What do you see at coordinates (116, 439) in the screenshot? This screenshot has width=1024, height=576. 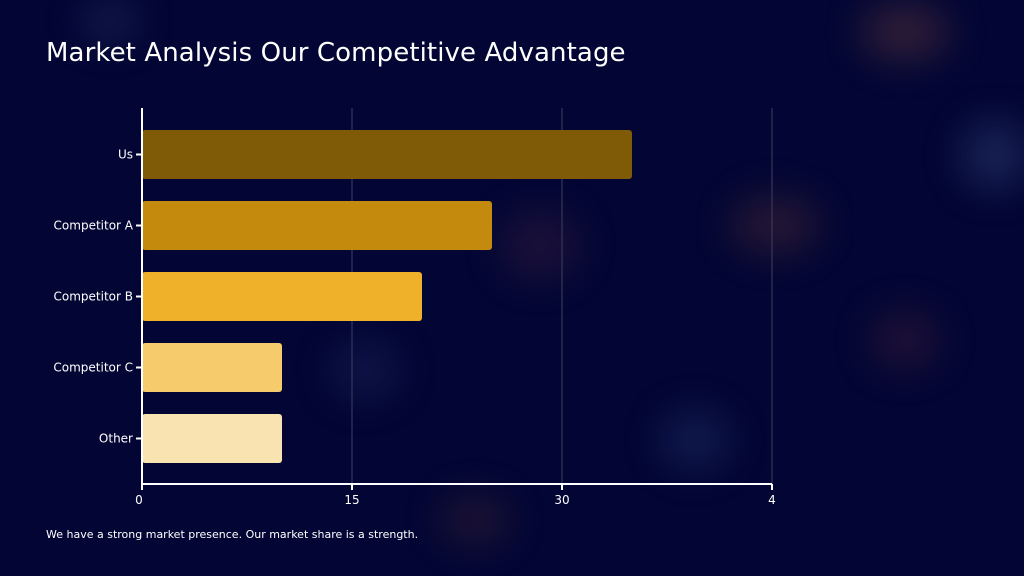 I see `category-label: Other` at bounding box center [116, 439].